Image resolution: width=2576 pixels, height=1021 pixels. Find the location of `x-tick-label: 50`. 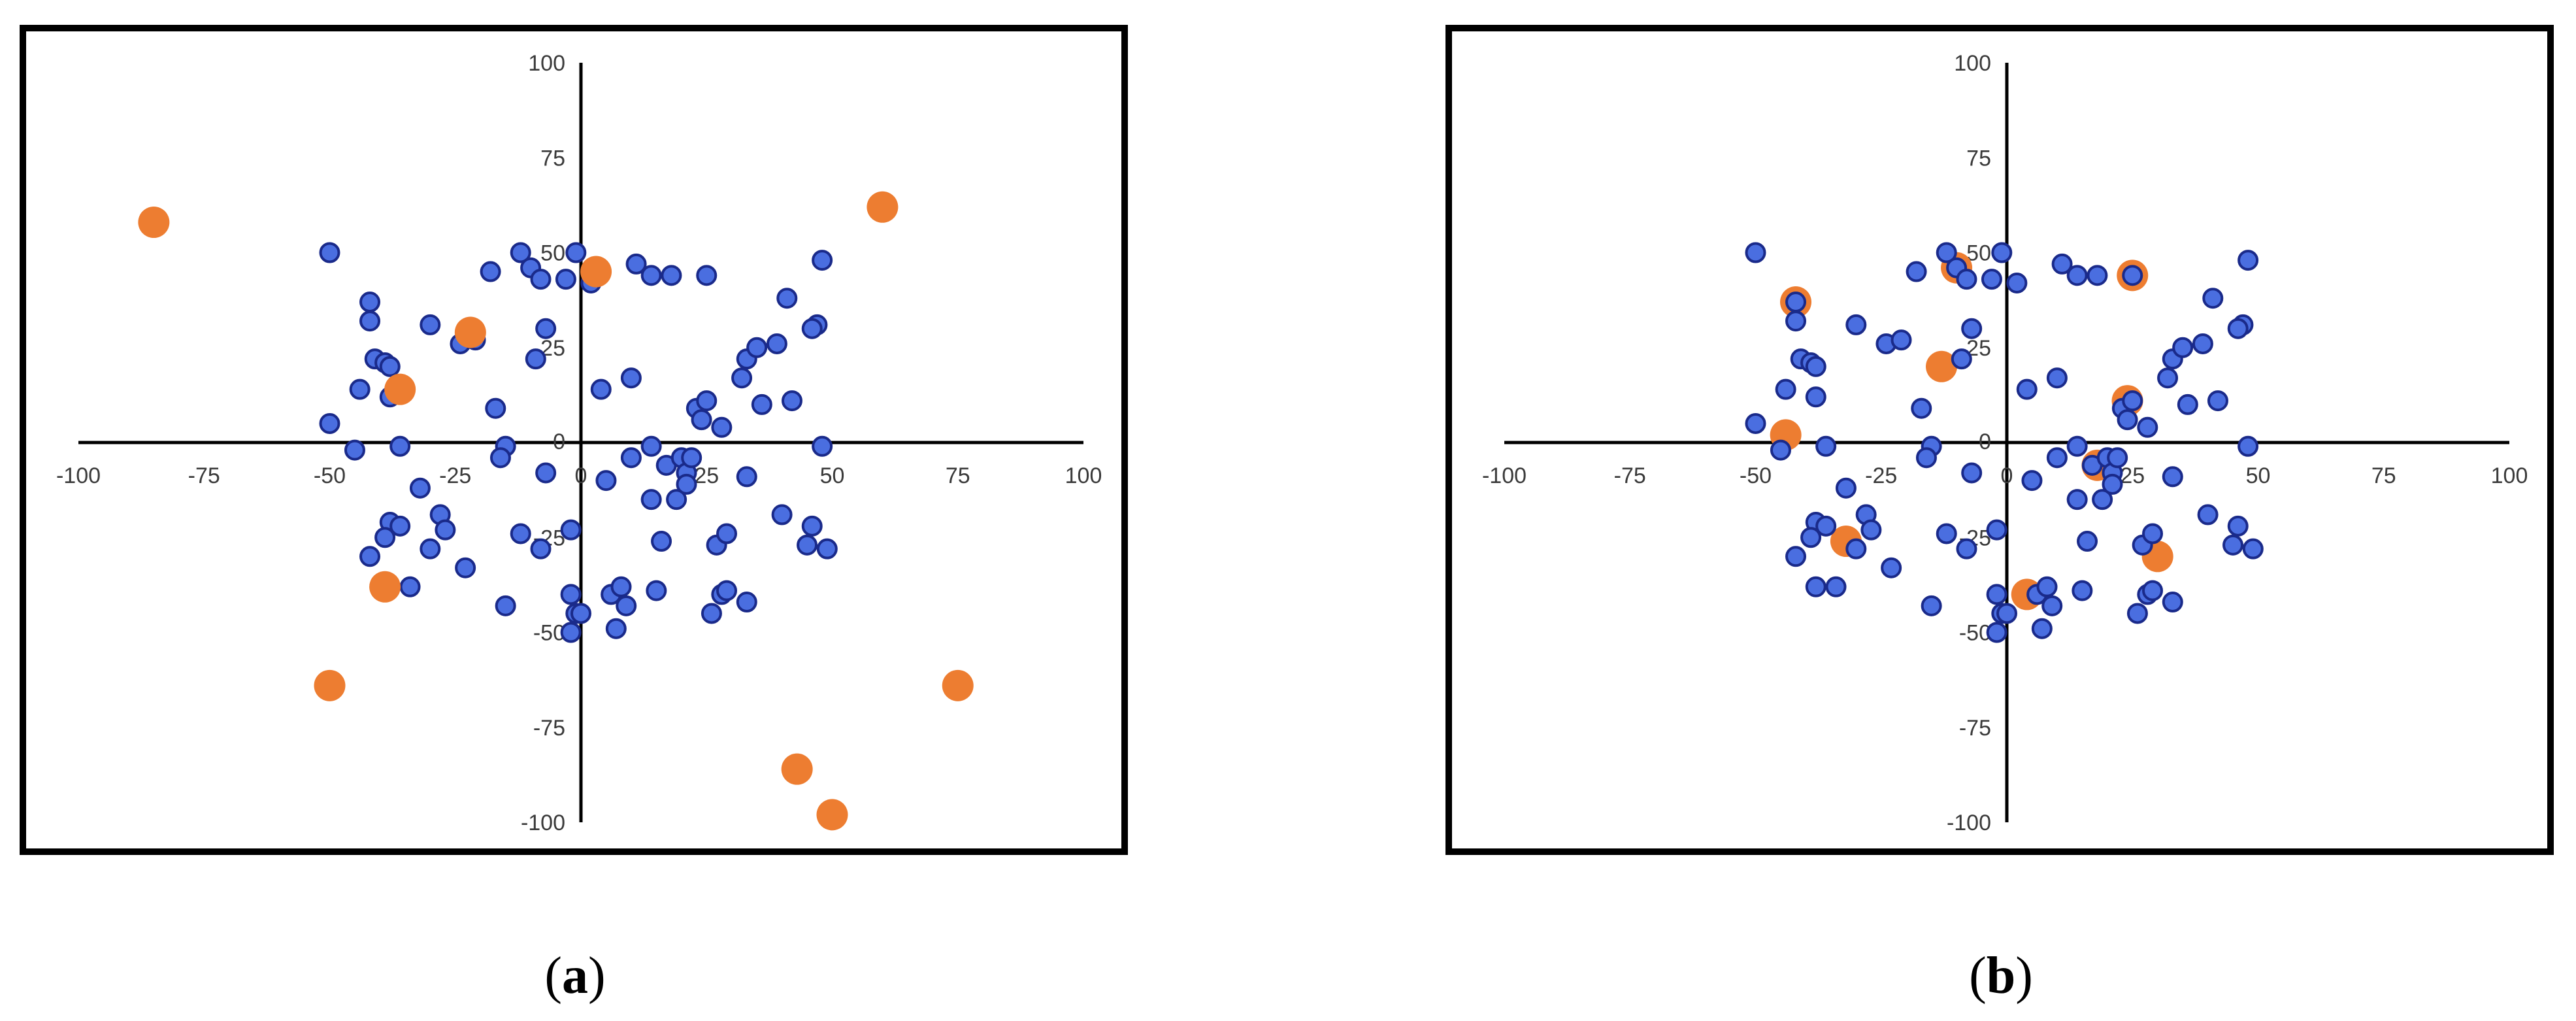

x-tick-label: 50 is located at coordinates (2258, 475).